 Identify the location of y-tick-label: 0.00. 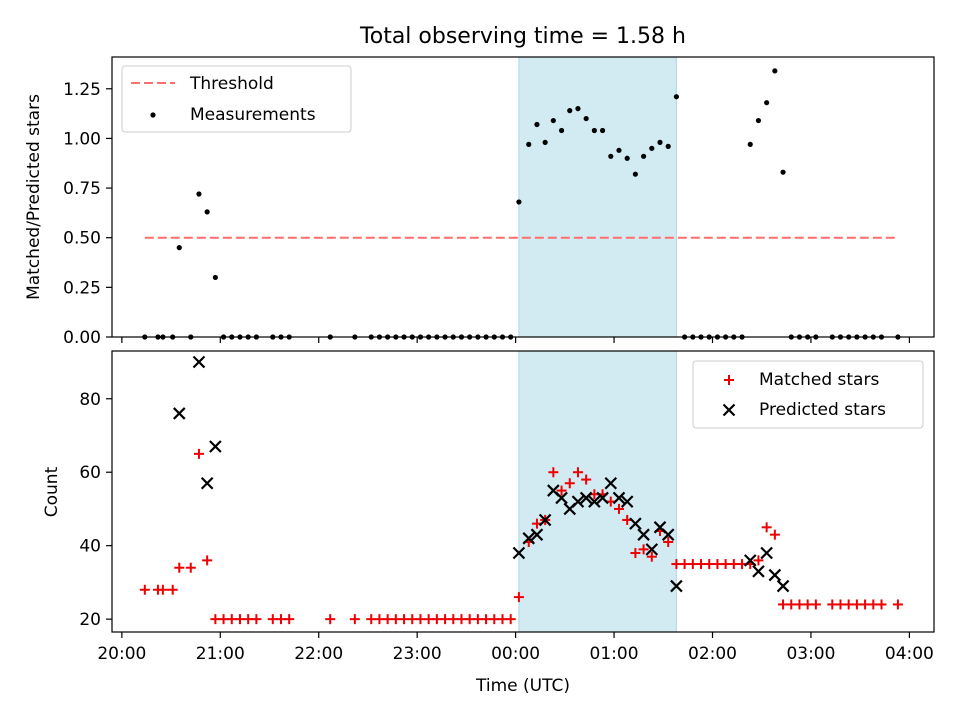
(82, 338).